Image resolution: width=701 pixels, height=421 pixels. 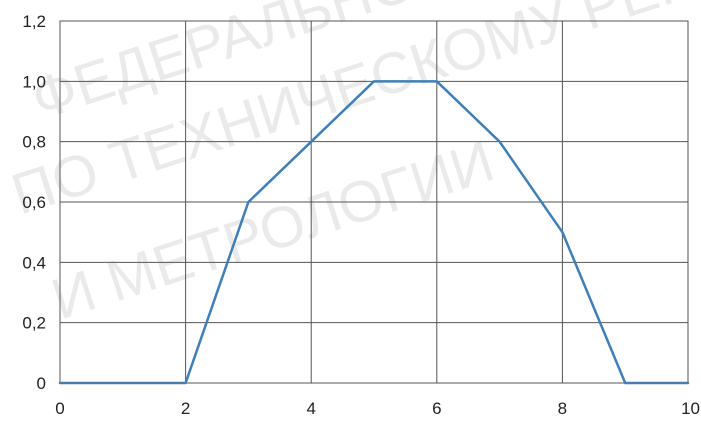 What do you see at coordinates (34, 21) in the screenshot?
I see `y-tick-label: 1,2` at bounding box center [34, 21].